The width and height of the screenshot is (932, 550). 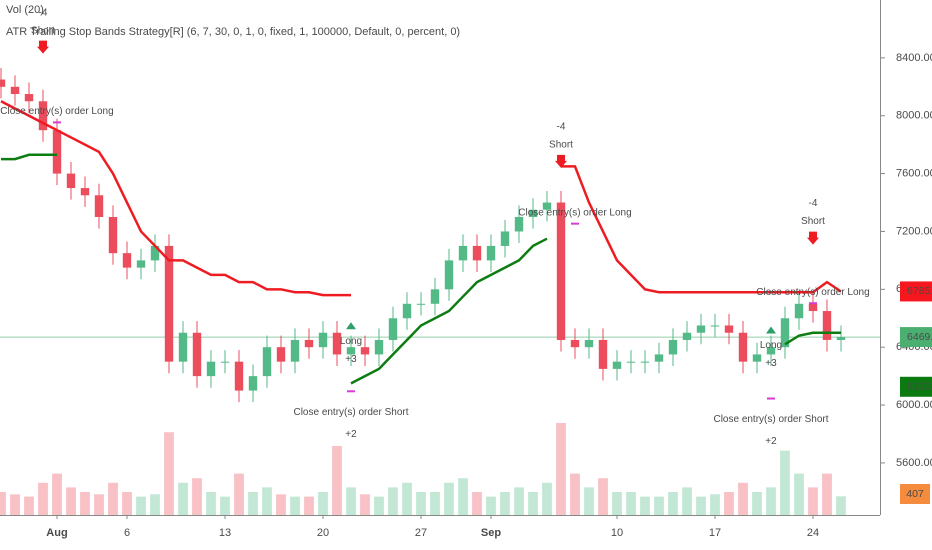 What do you see at coordinates (421, 533) in the screenshot?
I see `x-tick-label: 27` at bounding box center [421, 533].